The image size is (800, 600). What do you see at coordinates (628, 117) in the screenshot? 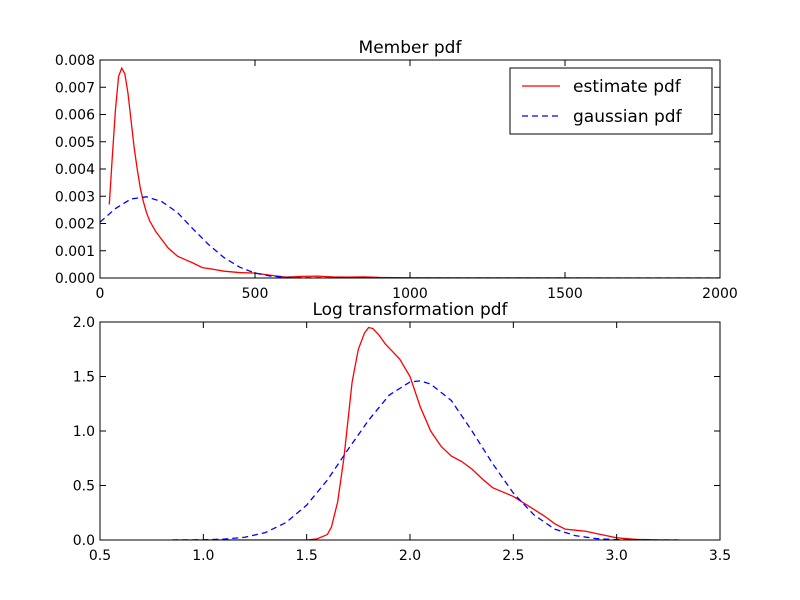
I see `legend-label: gaussian pdf` at bounding box center [628, 117].